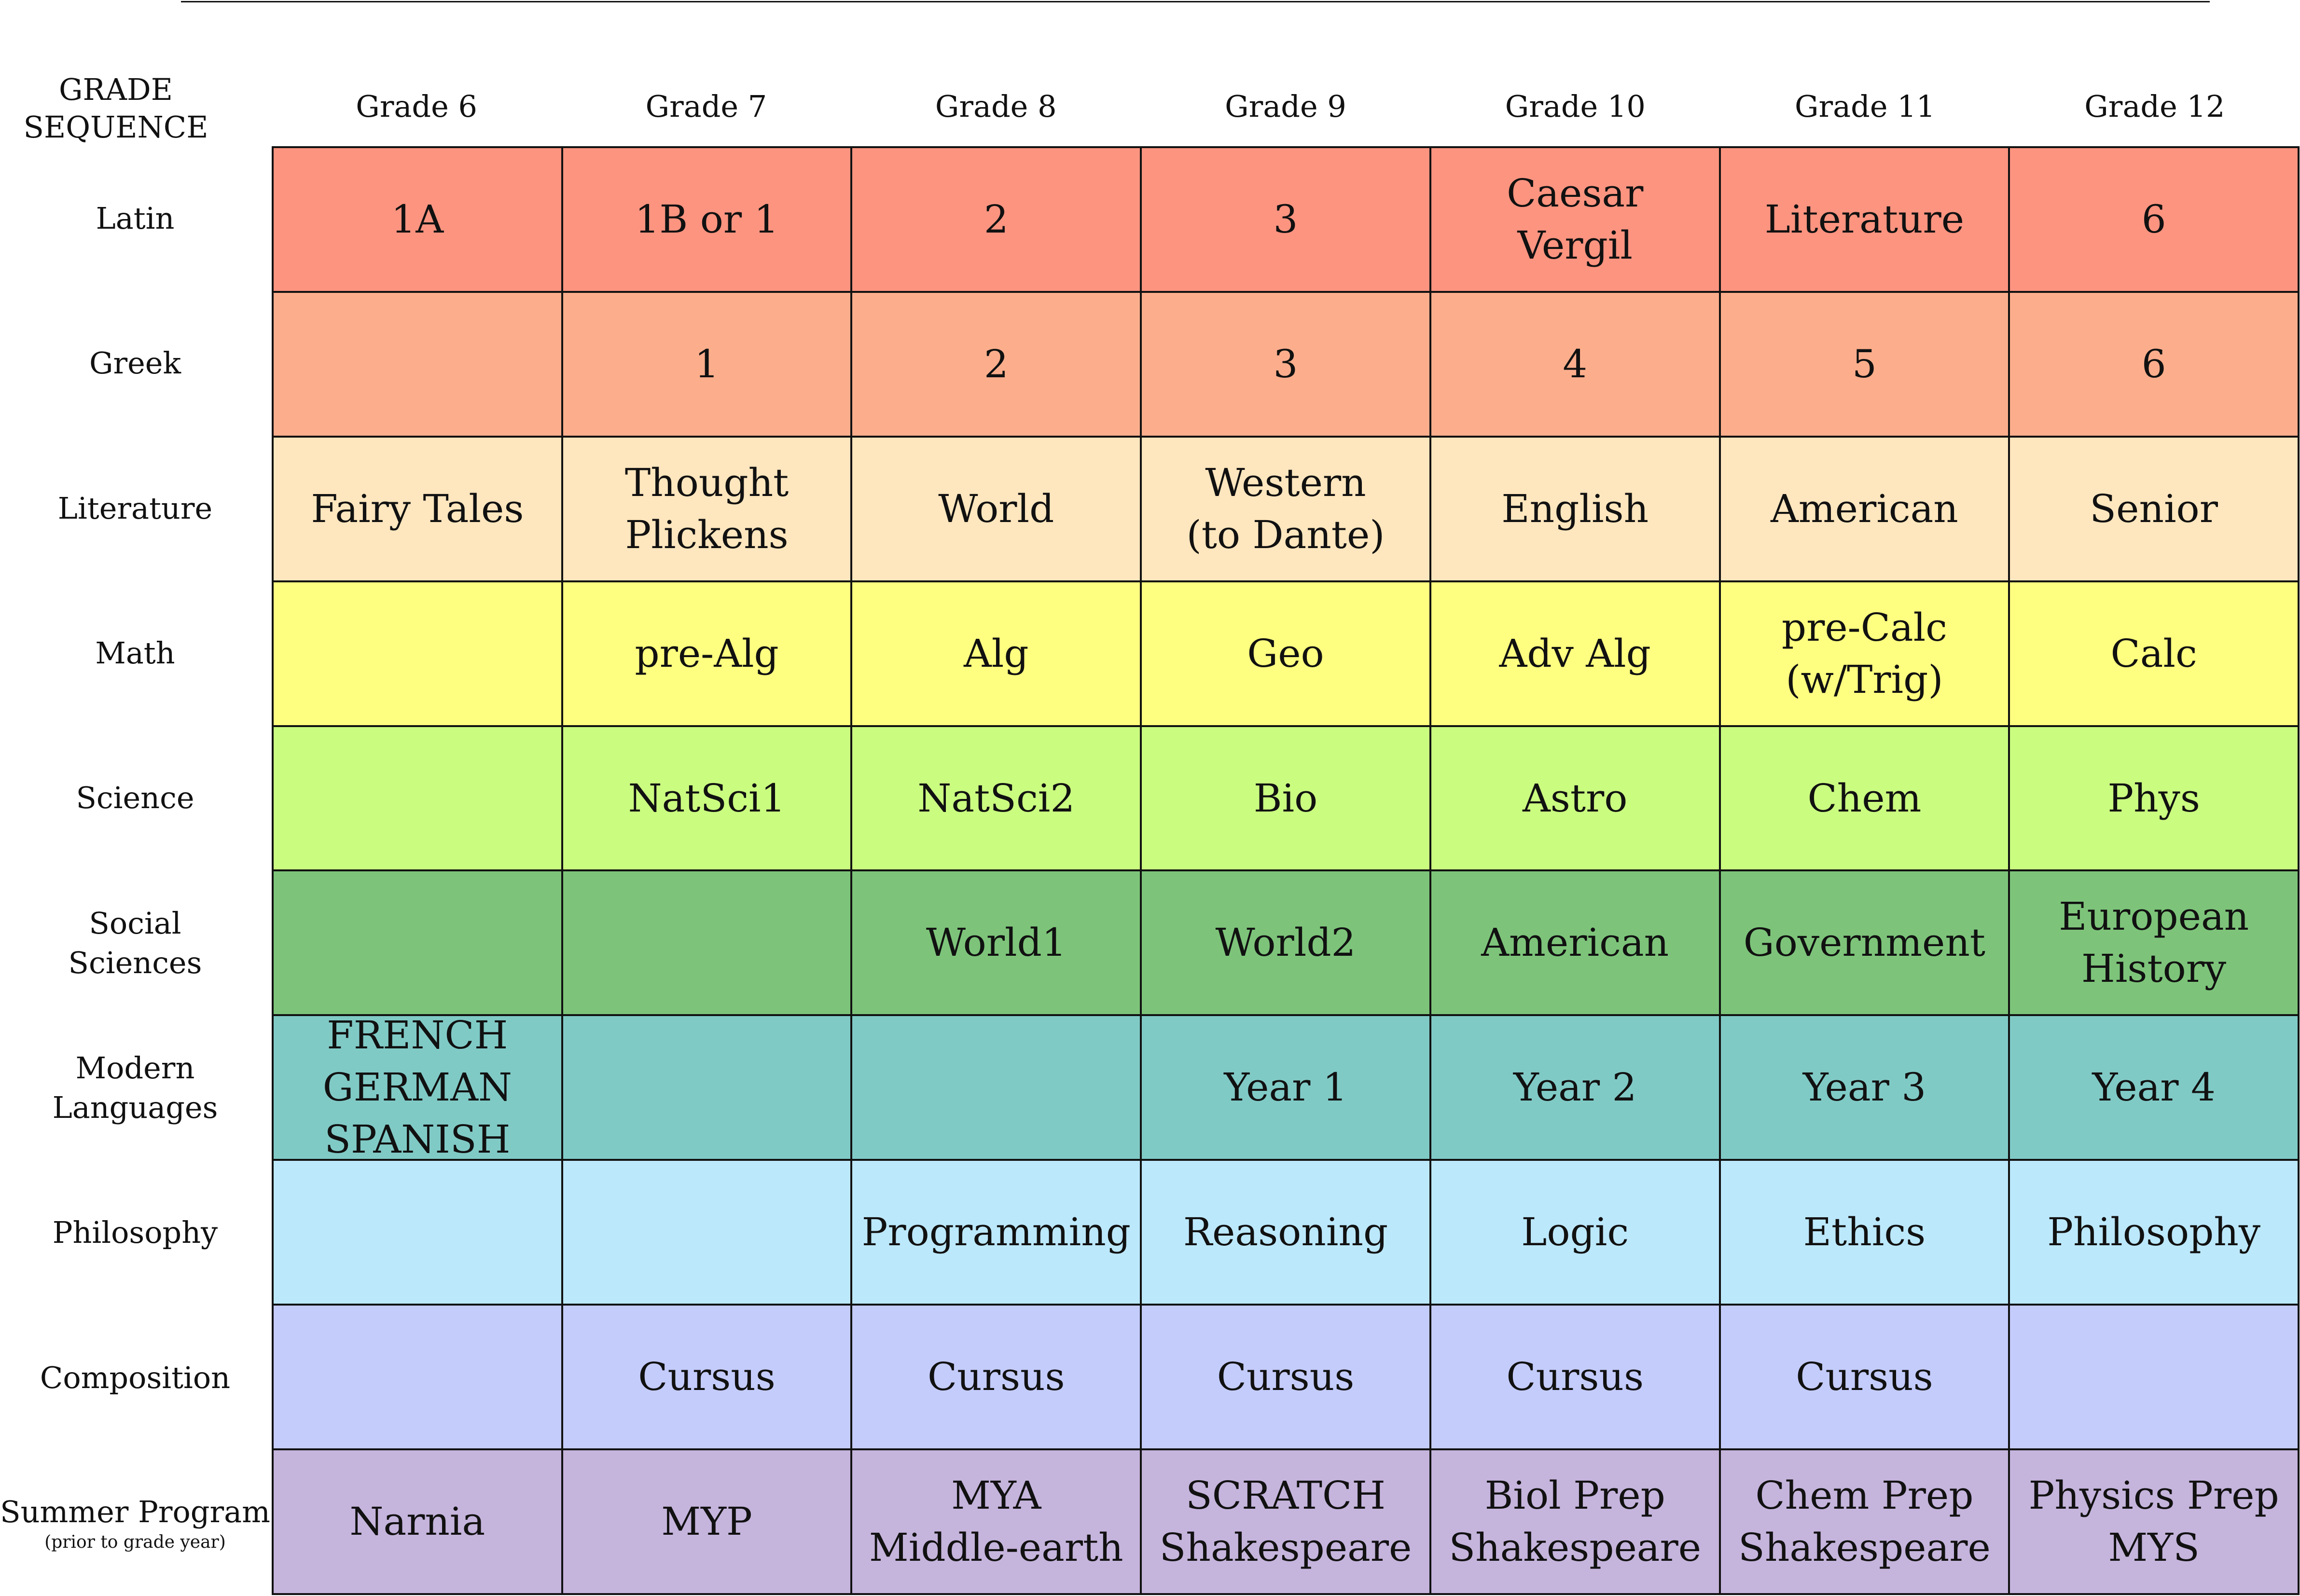 The width and height of the screenshot is (2300, 1596). I want to click on row-label-text: Philosophy, so click(135, 1233).